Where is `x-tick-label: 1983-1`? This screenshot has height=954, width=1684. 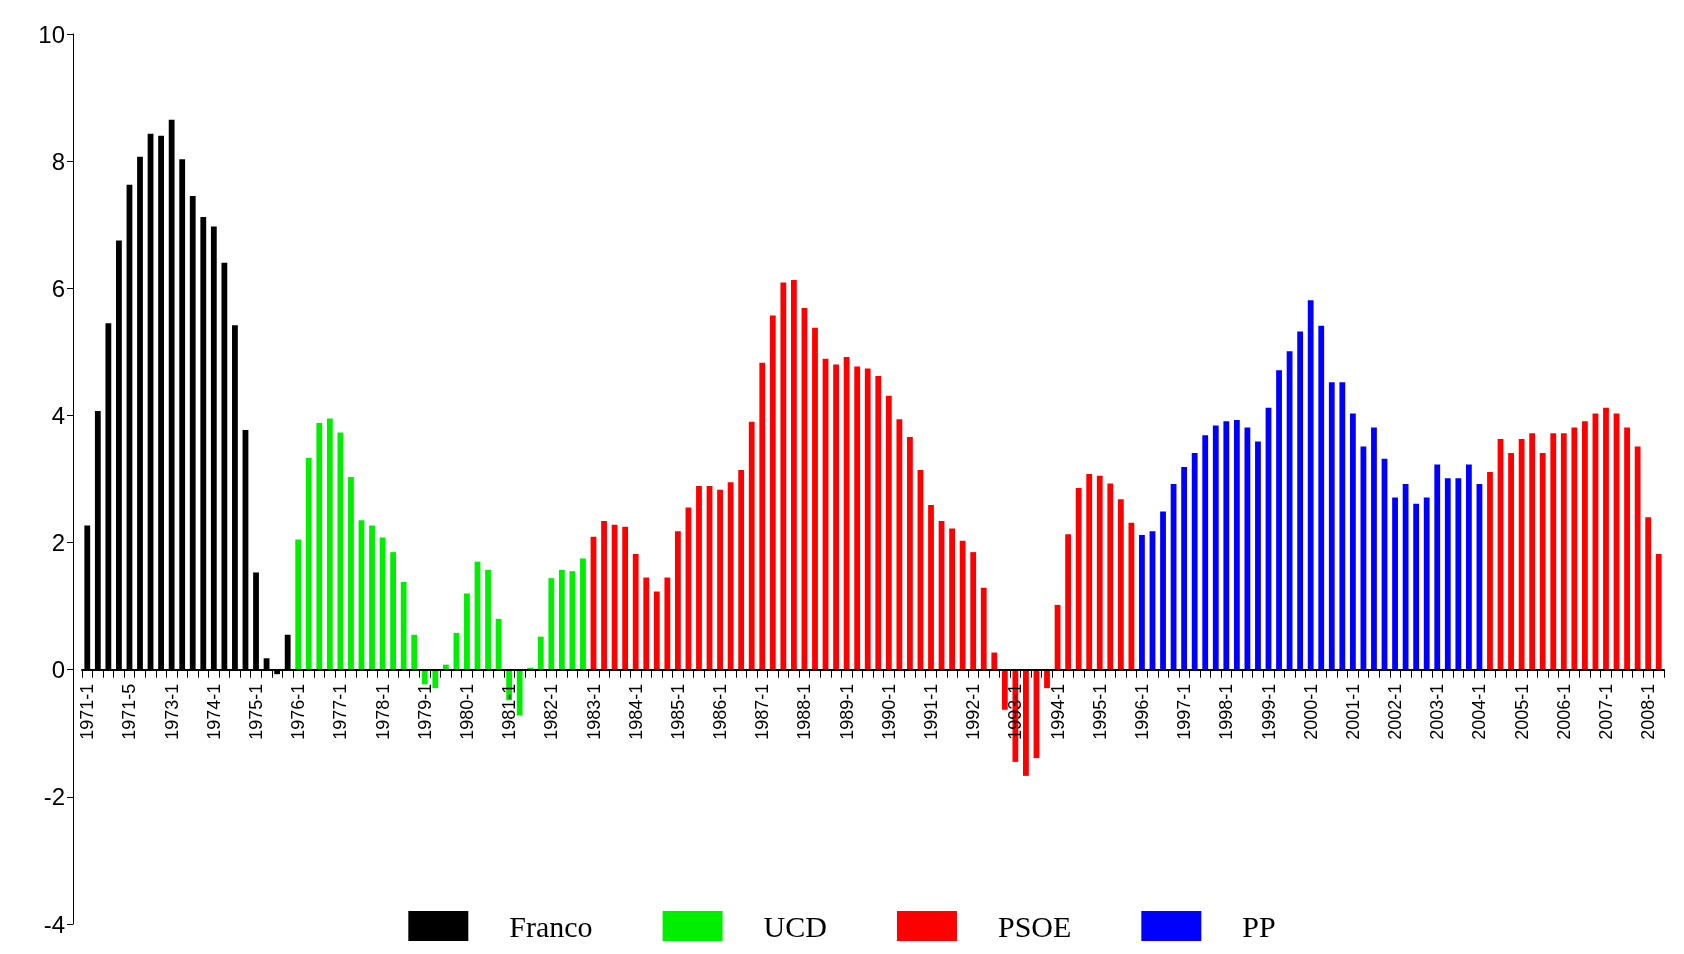
x-tick-label: 1983-1 is located at coordinates (593, 711).